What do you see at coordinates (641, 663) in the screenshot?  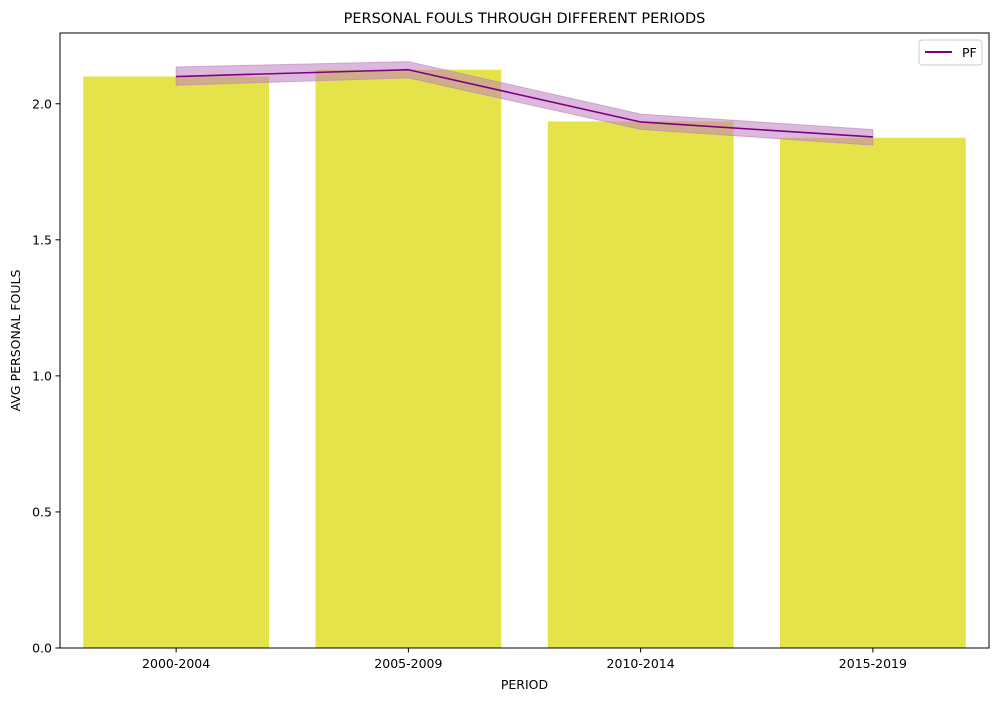 I see `x-tick-label: 2010-2014` at bounding box center [641, 663].